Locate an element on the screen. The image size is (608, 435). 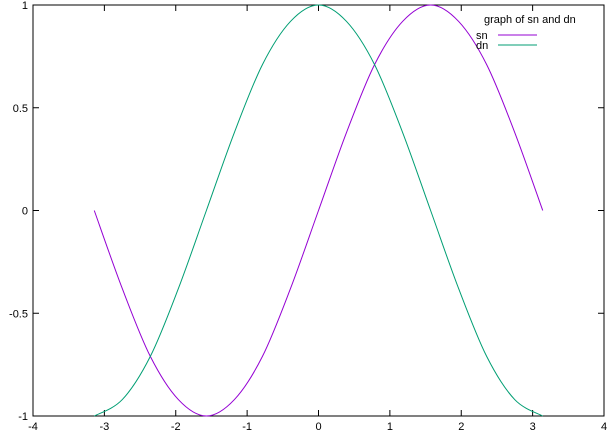
legend-label-dn: dn is located at coordinates (482, 46).